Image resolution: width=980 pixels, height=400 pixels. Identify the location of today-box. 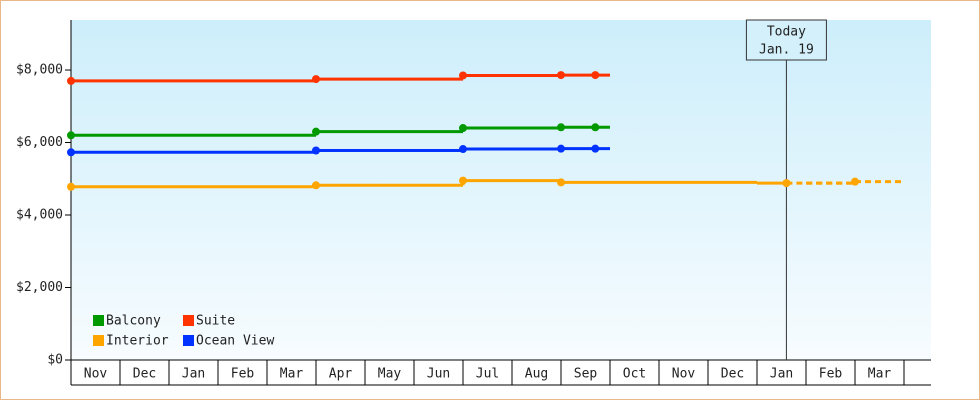
(786, 40).